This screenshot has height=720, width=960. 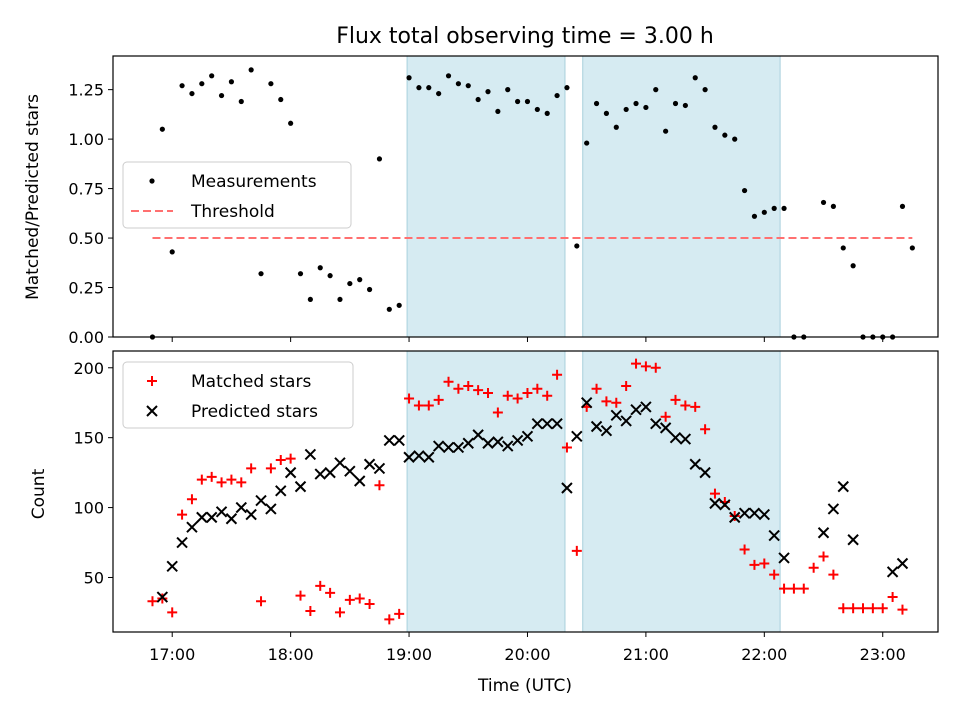 What do you see at coordinates (525, 36) in the screenshot?
I see `chart-title: Flux total observing time = 3.00 h` at bounding box center [525, 36].